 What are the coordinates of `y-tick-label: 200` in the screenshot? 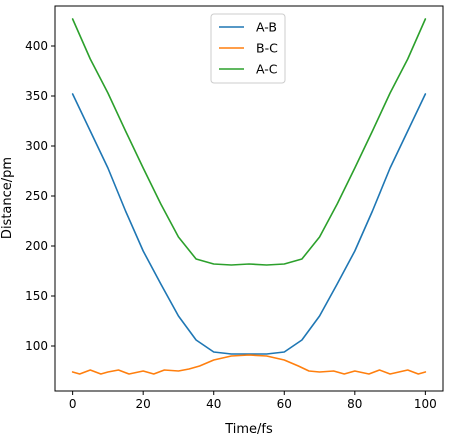 It's located at (36, 246).